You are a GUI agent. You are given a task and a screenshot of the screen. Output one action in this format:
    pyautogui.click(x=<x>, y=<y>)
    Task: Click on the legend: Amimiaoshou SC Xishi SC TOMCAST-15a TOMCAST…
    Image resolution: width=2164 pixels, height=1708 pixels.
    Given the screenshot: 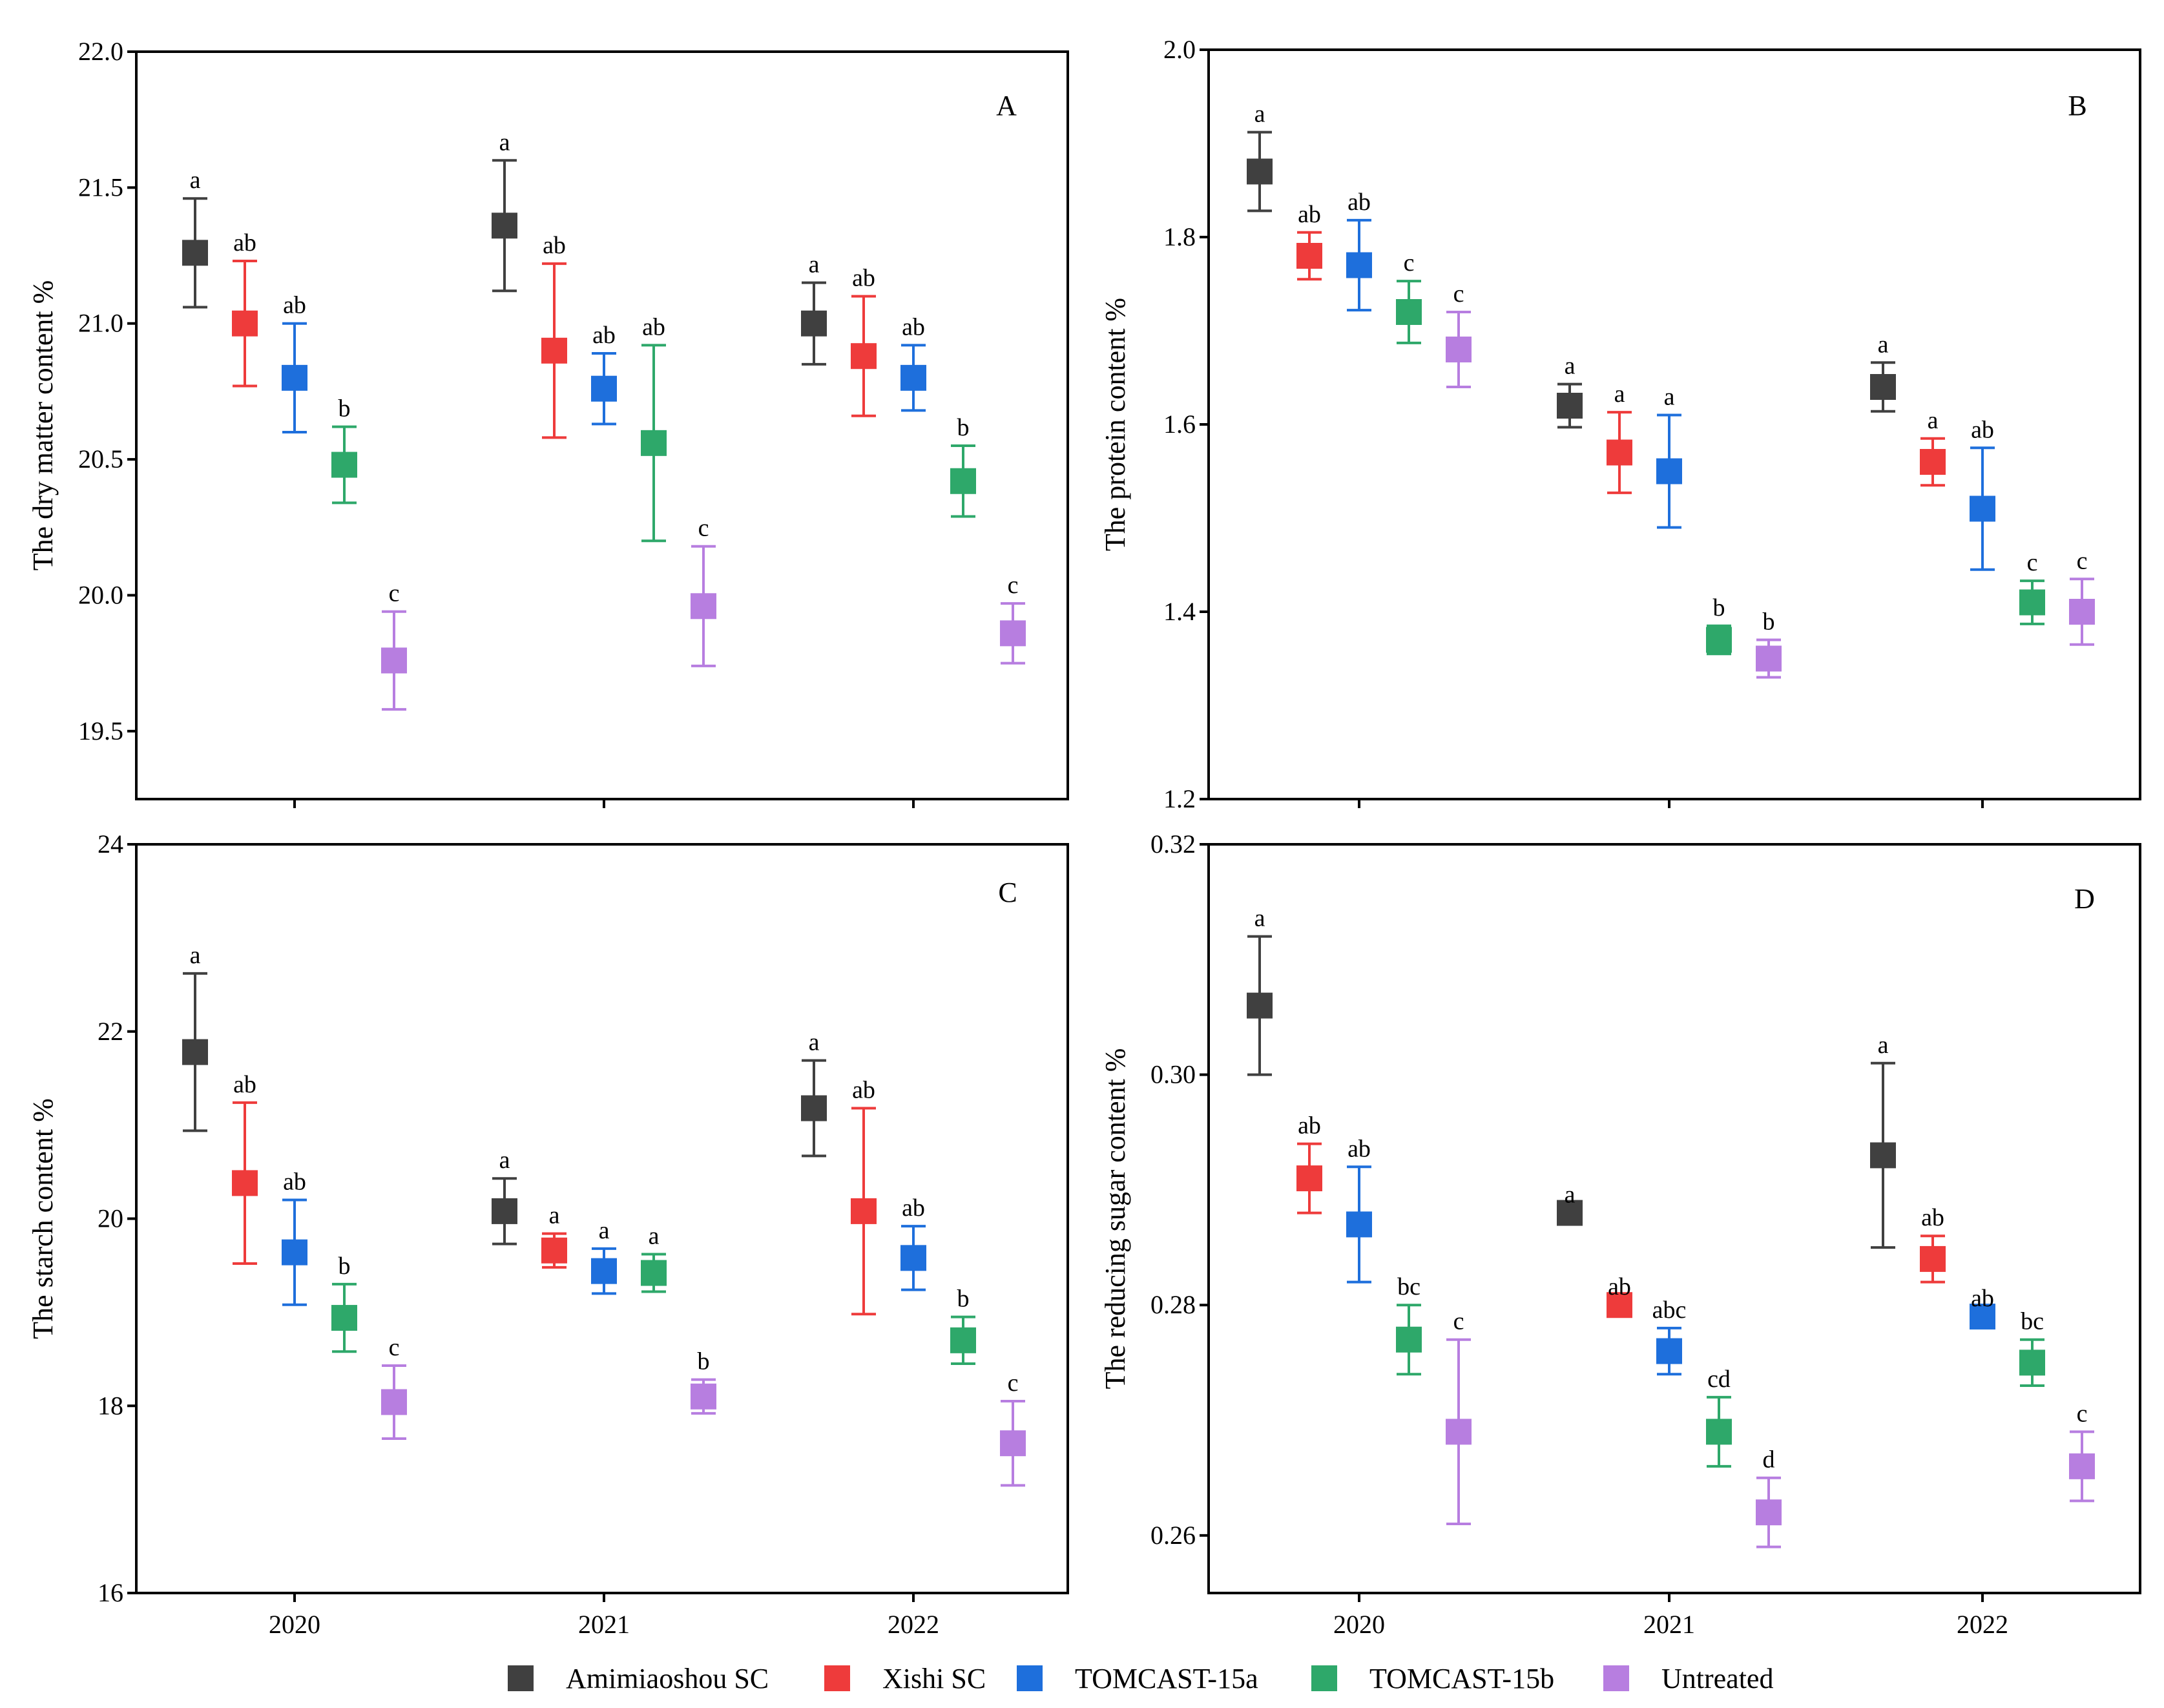 What is the action you would take?
    pyautogui.click(x=1140, y=1678)
    